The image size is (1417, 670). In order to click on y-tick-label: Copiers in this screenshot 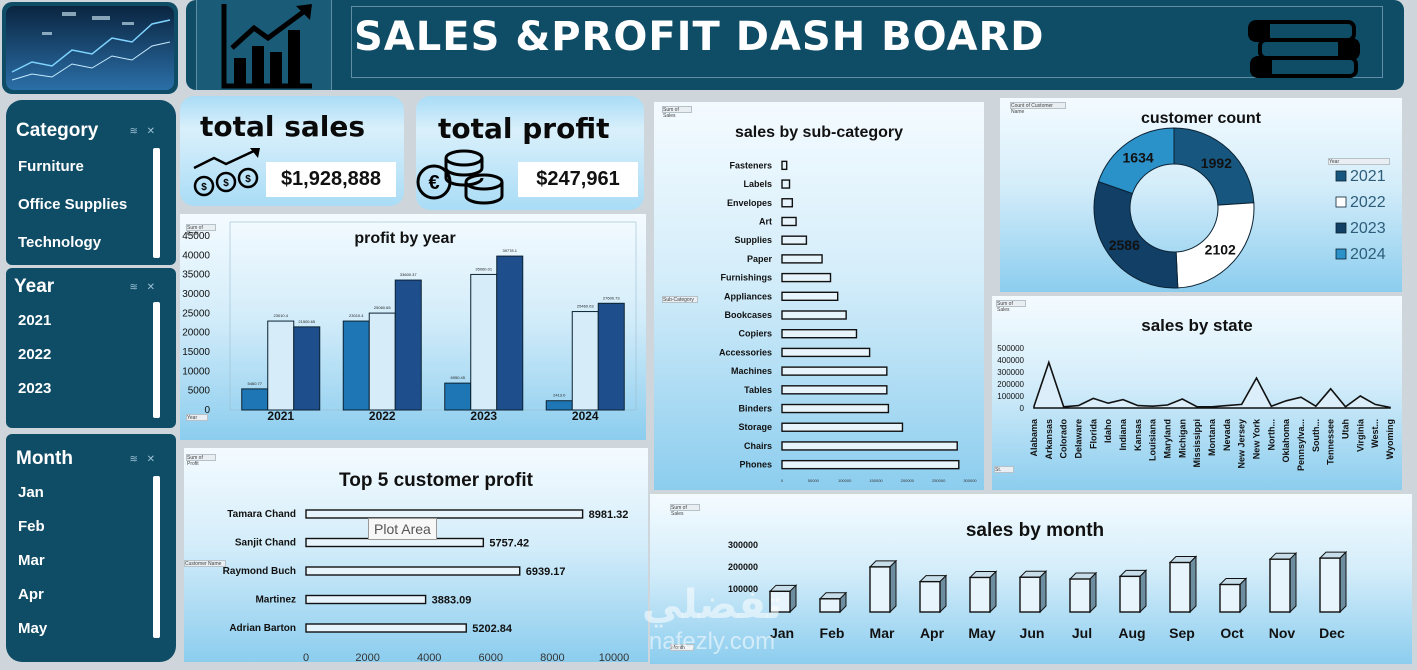, I will do `click(755, 334)`.